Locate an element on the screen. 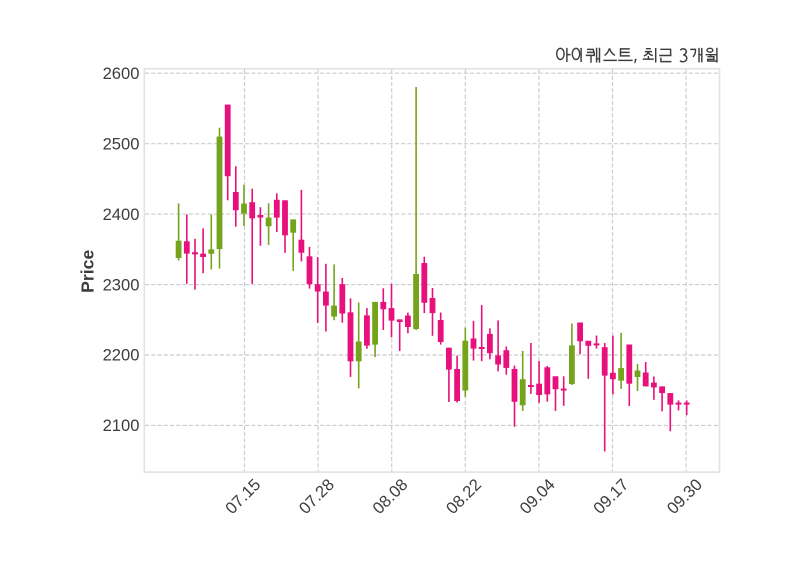  svg-text: Price is located at coordinates (88, 271).